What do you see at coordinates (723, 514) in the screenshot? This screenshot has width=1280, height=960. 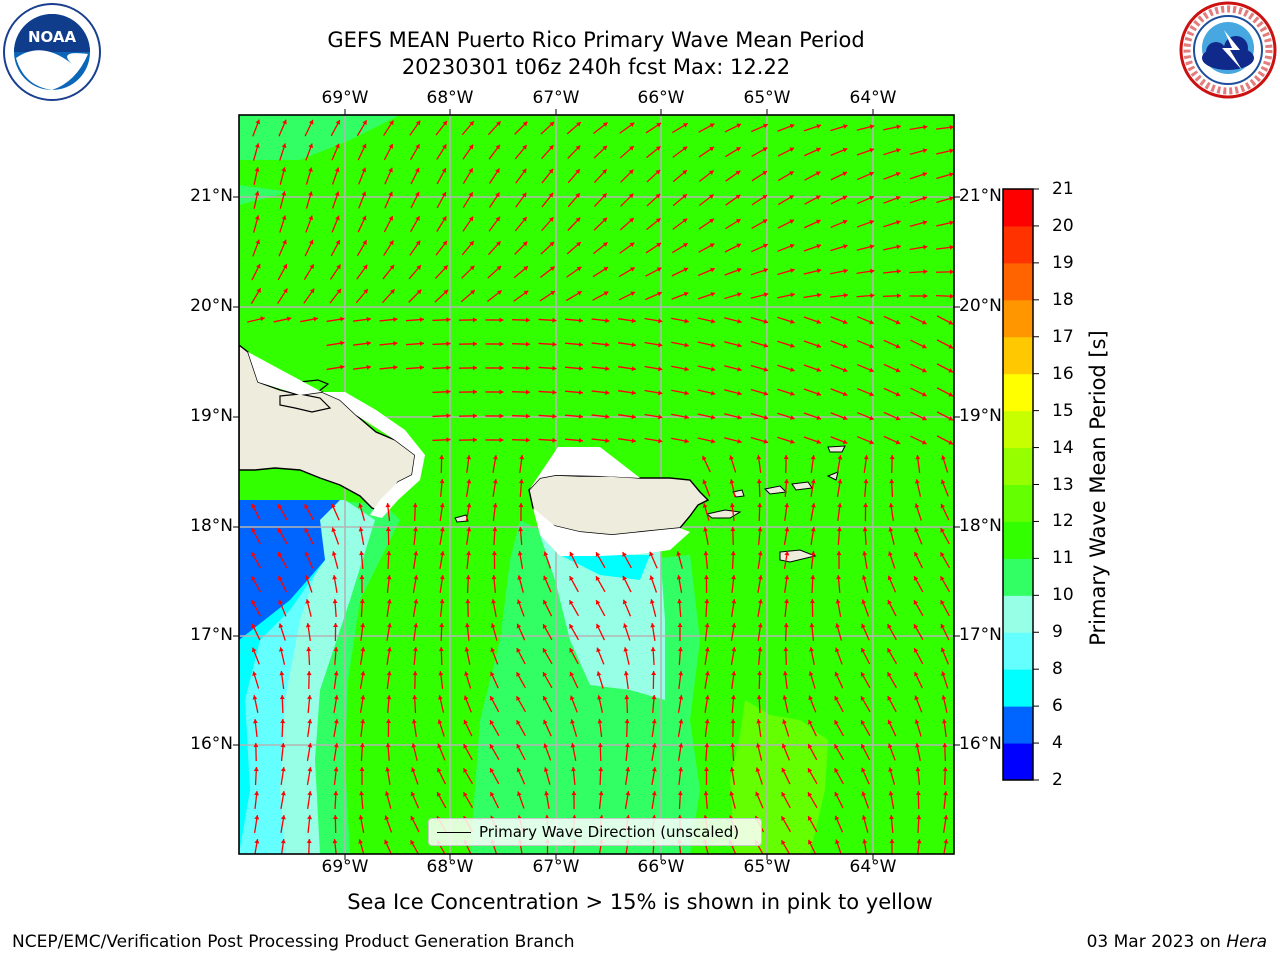 I see `vieques-land` at bounding box center [723, 514].